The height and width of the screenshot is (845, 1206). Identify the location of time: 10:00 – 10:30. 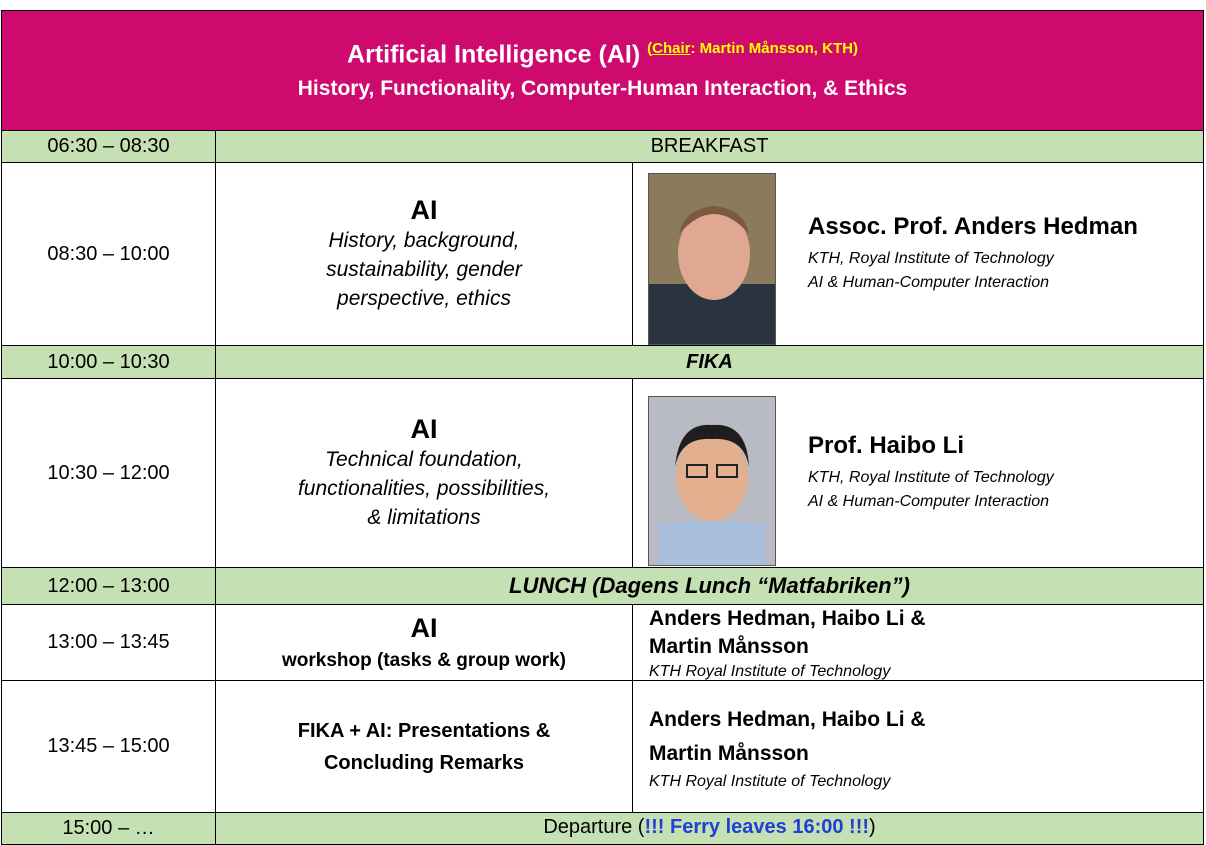
(108, 361).